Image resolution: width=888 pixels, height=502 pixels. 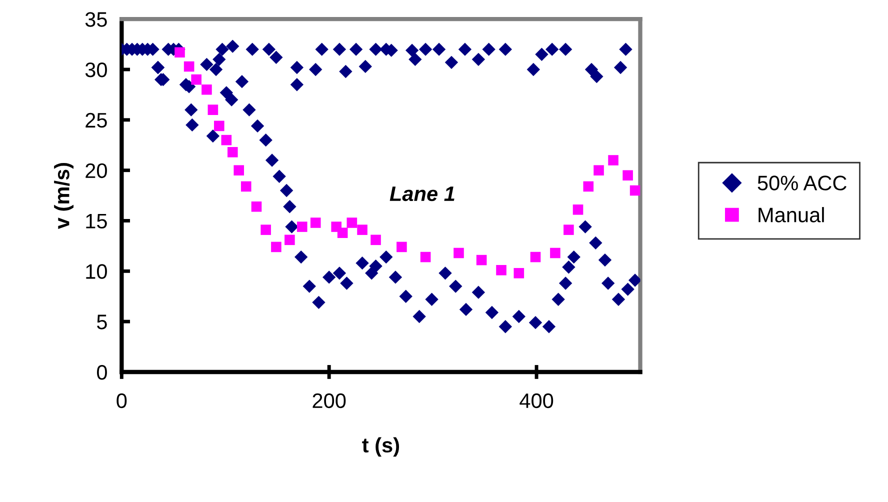 What do you see at coordinates (791, 214) in the screenshot?
I see `legend-label: Manual` at bounding box center [791, 214].